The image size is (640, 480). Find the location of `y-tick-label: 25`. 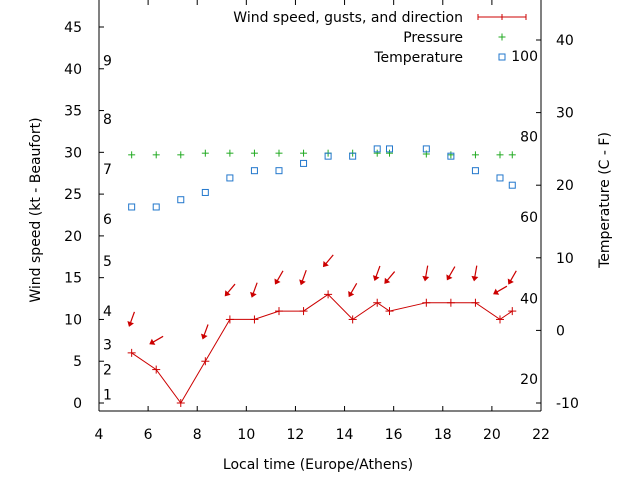

y-tick-label: 25 is located at coordinates (73, 195).